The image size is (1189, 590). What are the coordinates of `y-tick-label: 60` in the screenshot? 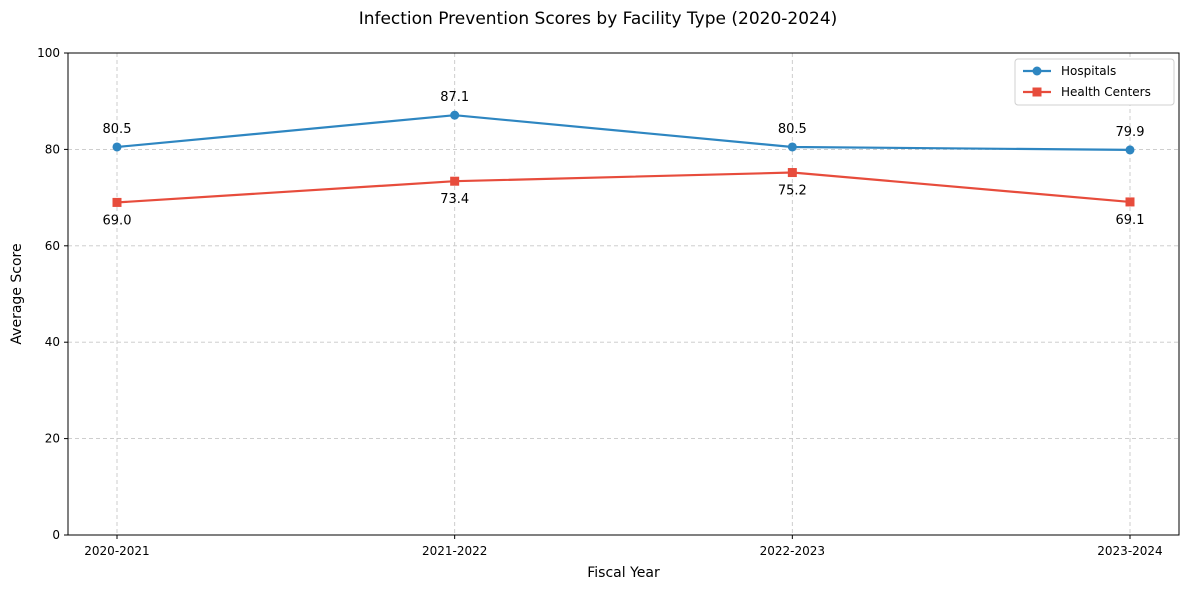 It's located at (52, 246).